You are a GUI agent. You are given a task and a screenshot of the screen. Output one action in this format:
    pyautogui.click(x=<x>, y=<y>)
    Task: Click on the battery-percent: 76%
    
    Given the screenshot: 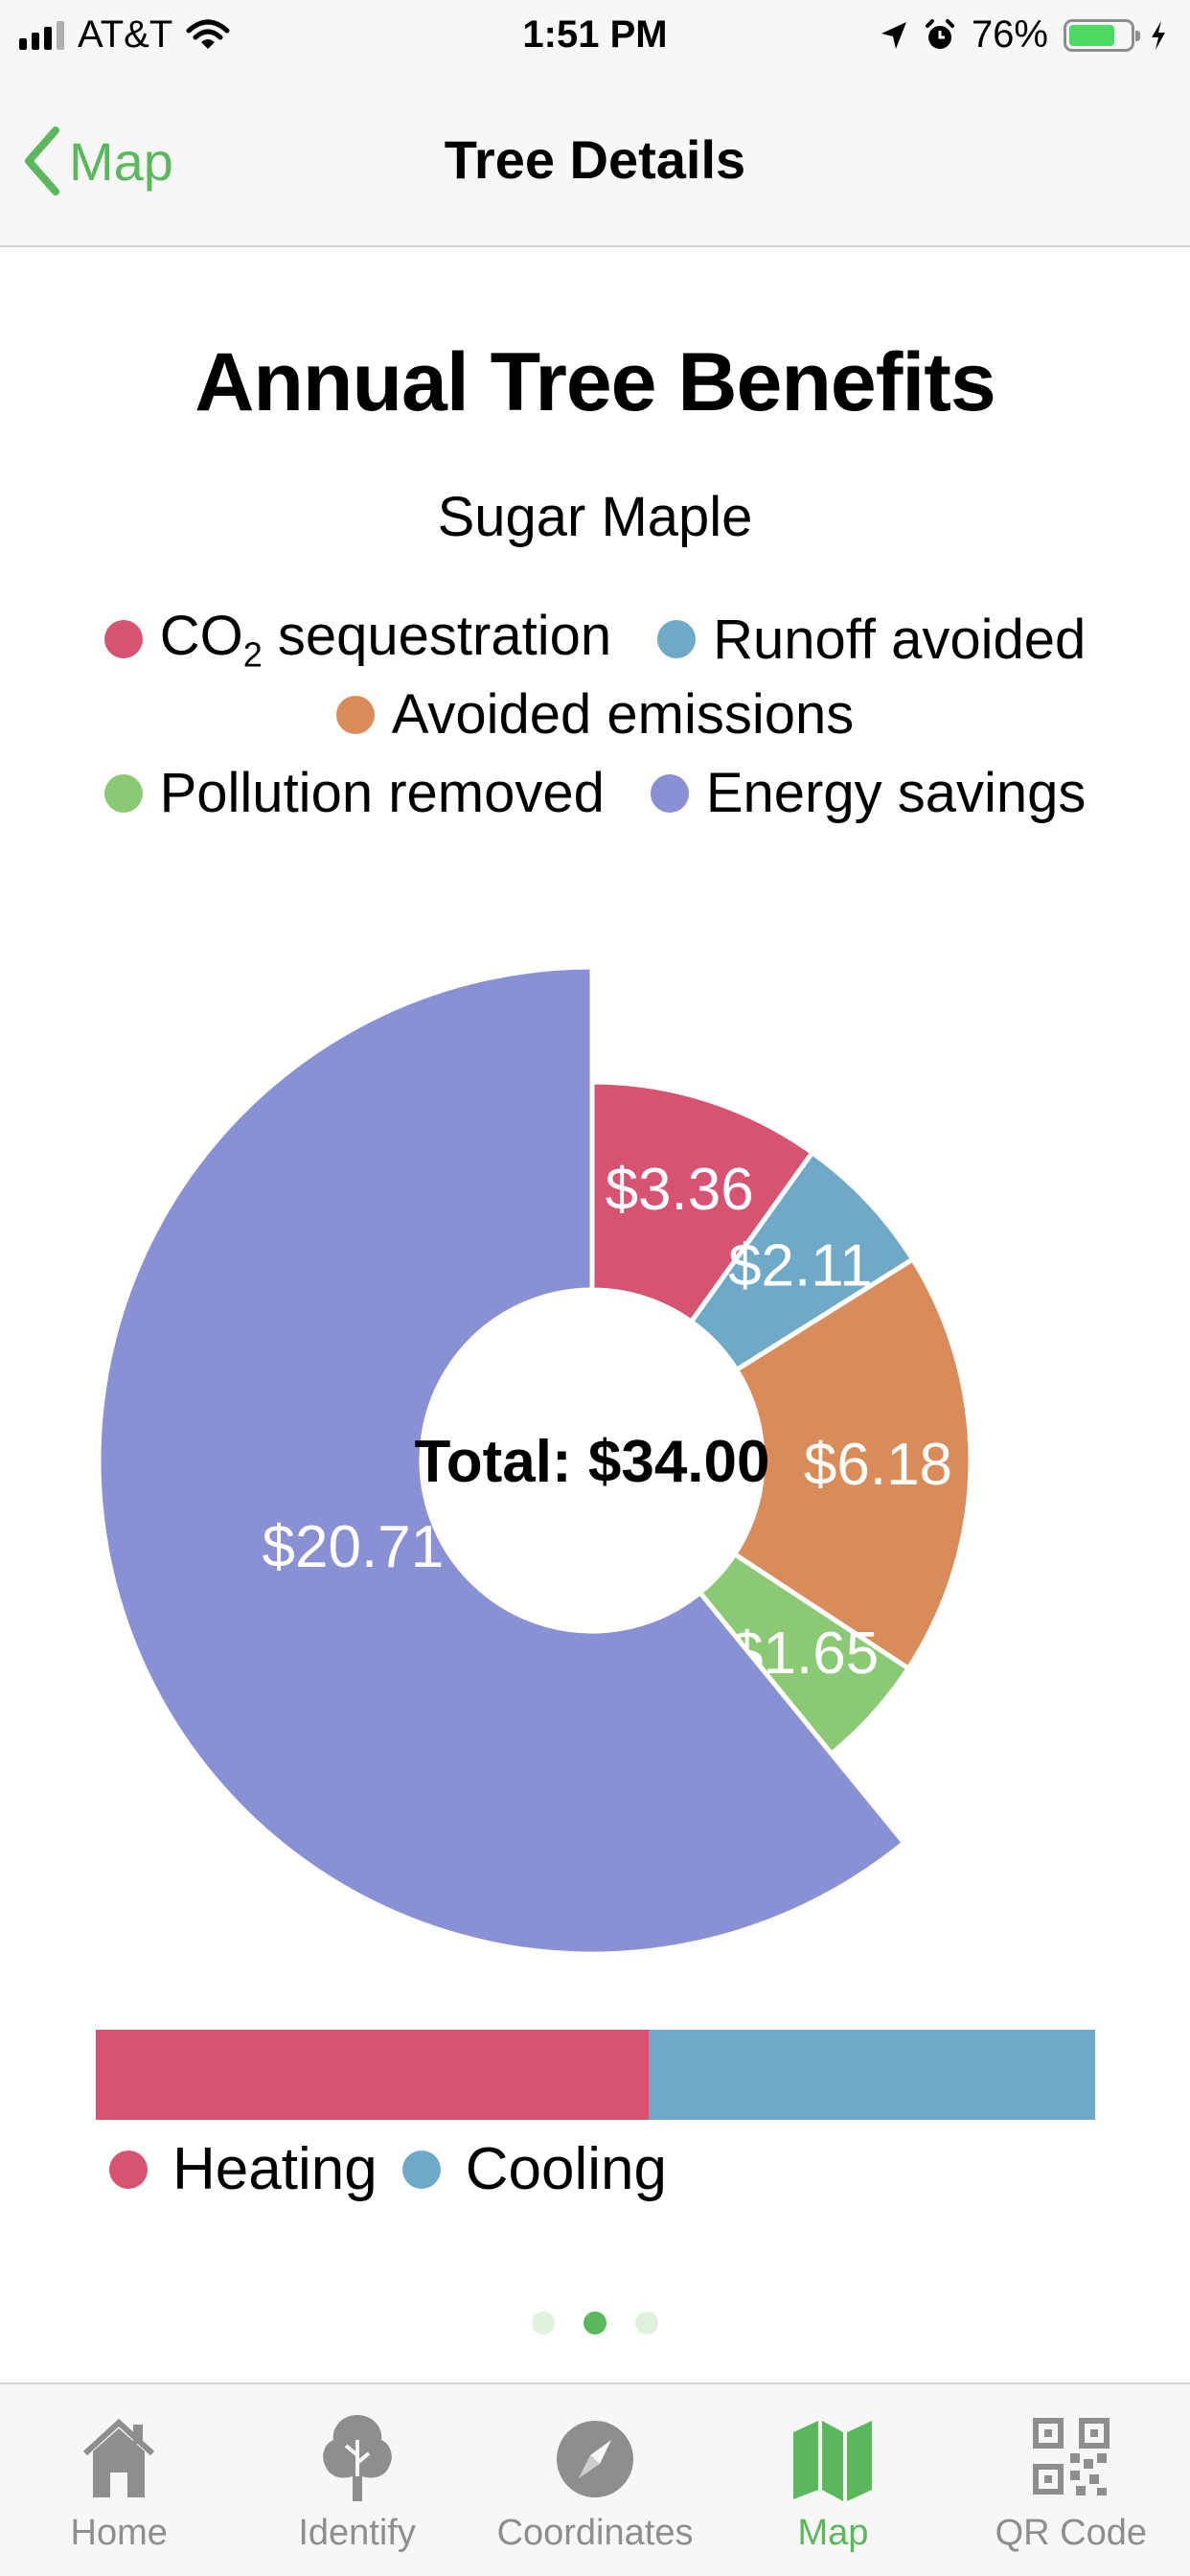 What is the action you would take?
    pyautogui.click(x=1010, y=34)
    